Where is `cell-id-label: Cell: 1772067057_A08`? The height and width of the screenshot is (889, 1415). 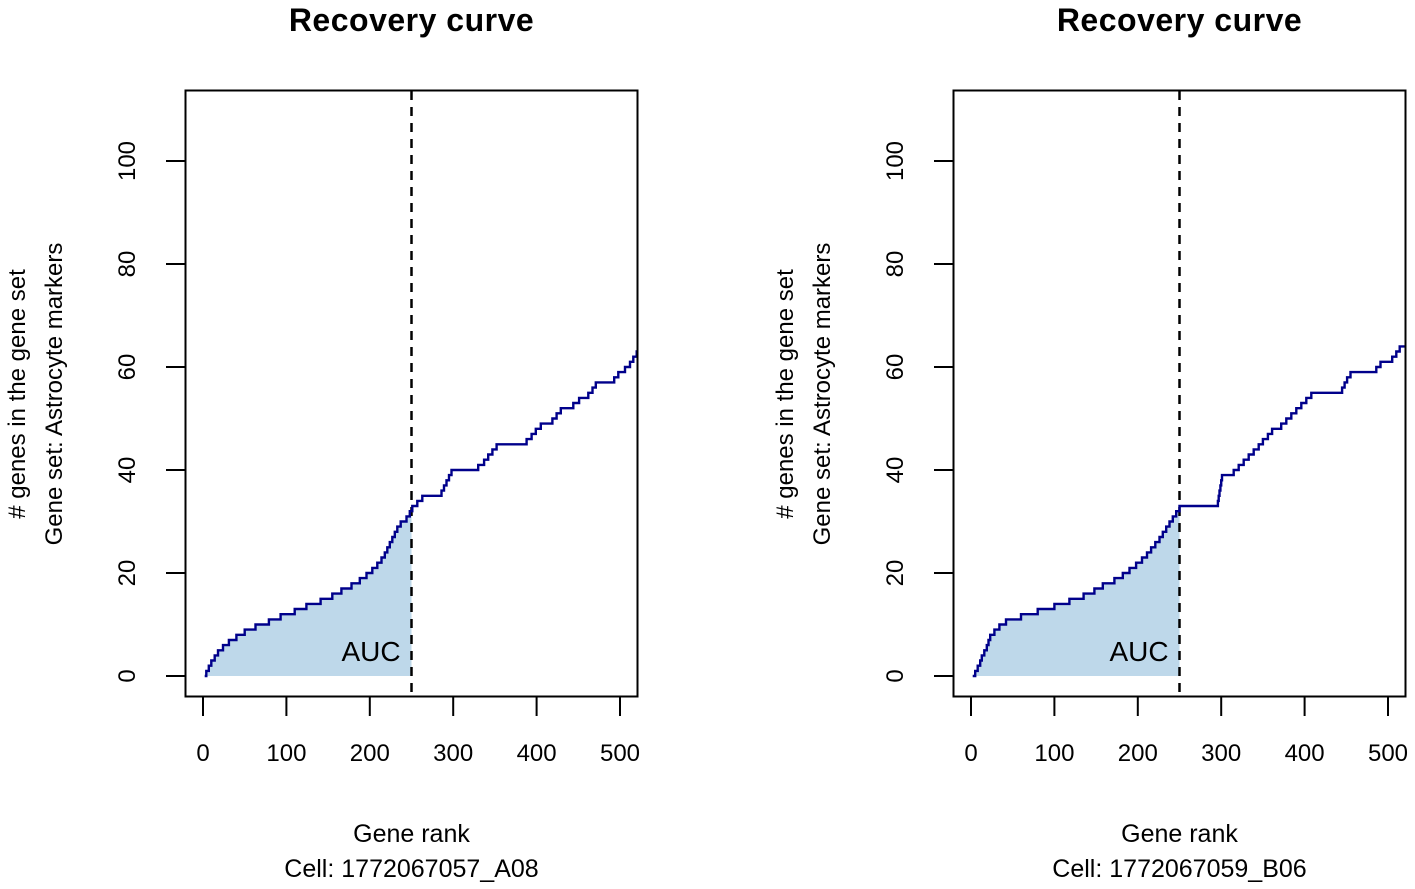 cell-id-label: Cell: 1772067057_A08 is located at coordinates (411, 869).